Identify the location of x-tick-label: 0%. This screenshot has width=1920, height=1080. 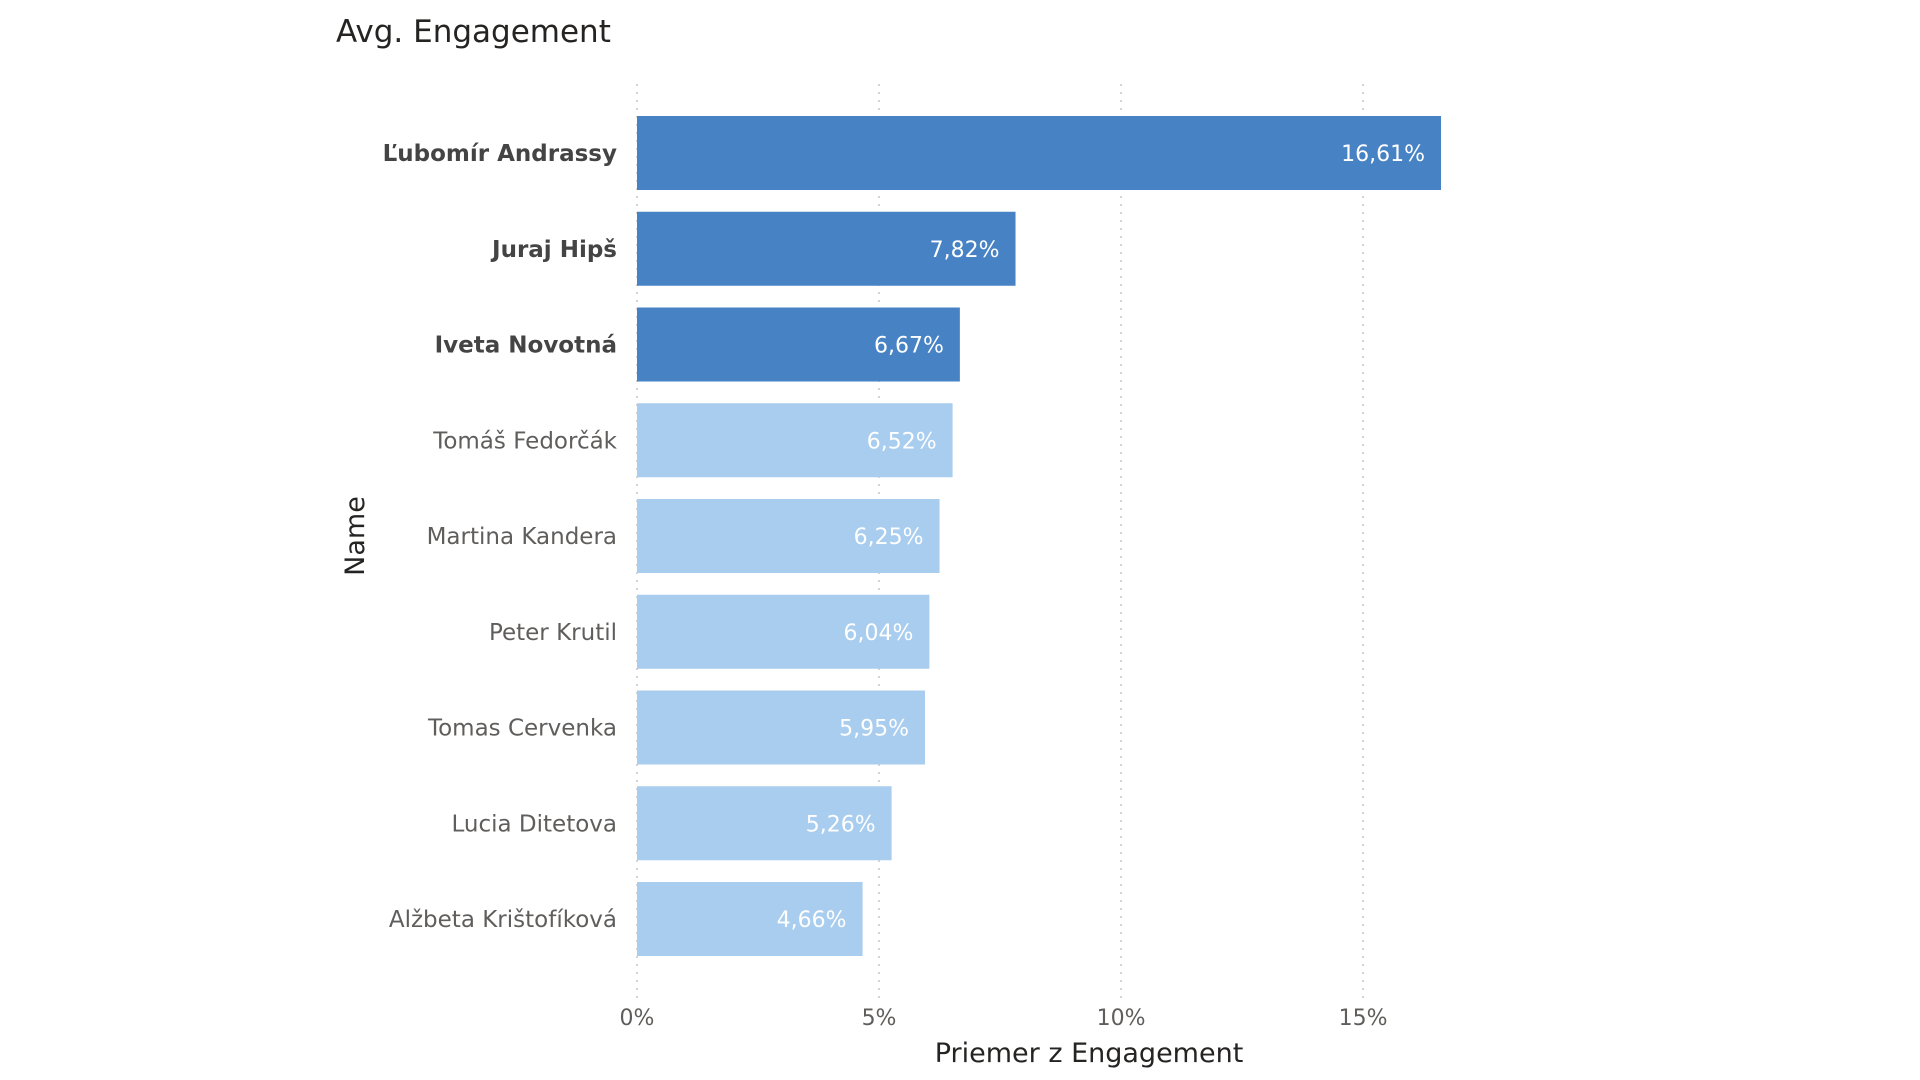
(637, 1018).